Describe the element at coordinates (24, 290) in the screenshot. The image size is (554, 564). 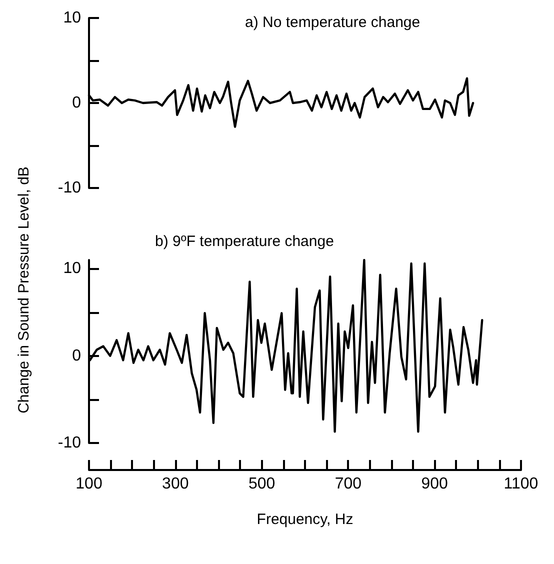
I see `y-axis-title: Change in Sound Pressure Level, dB` at that location.